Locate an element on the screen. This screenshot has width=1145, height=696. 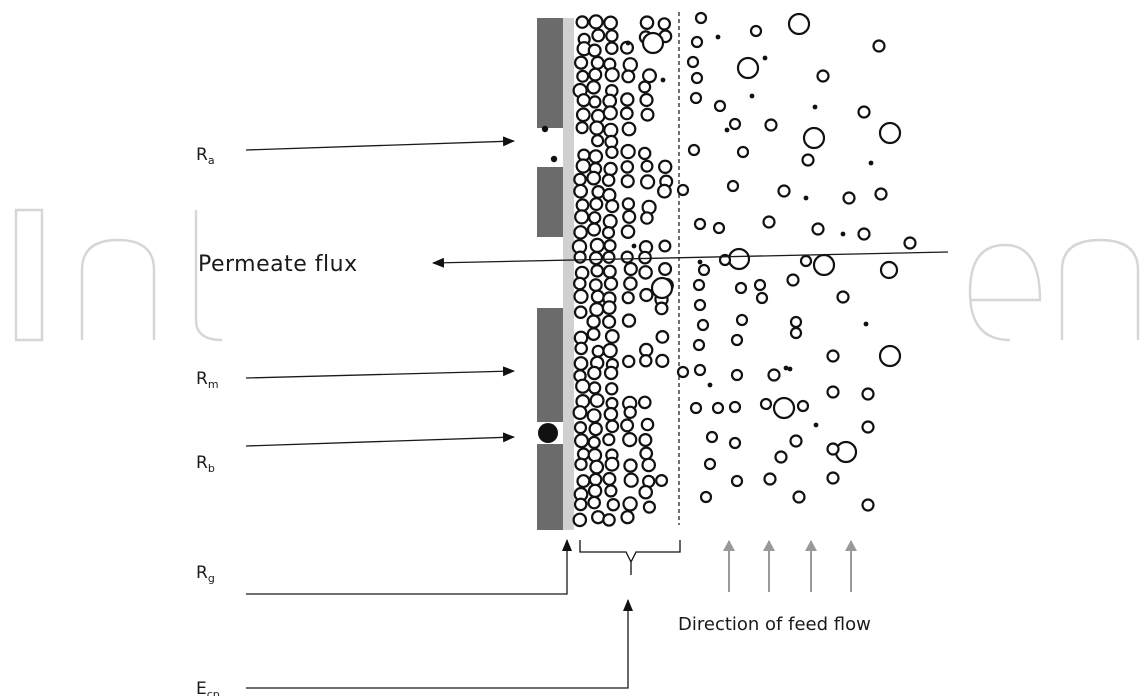
pore-blocking-particle is located at coordinates (548, 433).